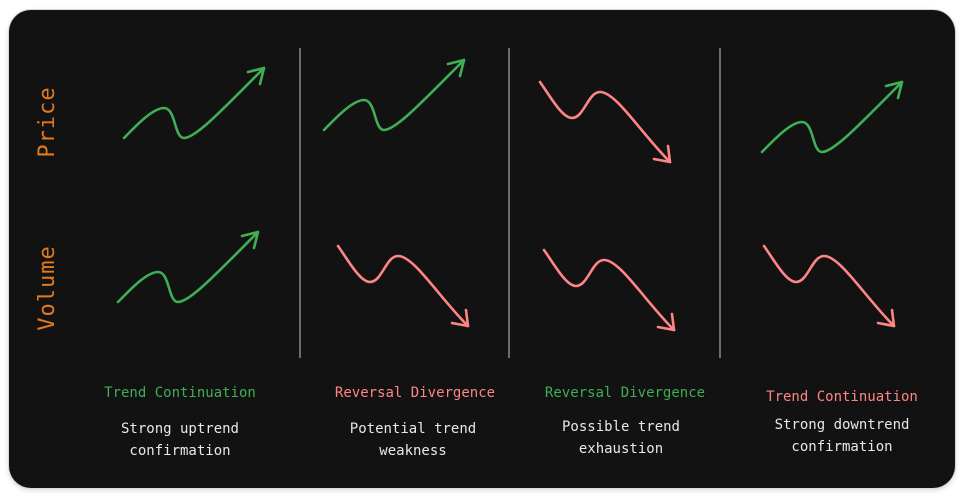 This screenshot has height=496, width=964. Describe the element at coordinates (180, 429) in the screenshot. I see `column-description-line: Strong uptrend` at that location.